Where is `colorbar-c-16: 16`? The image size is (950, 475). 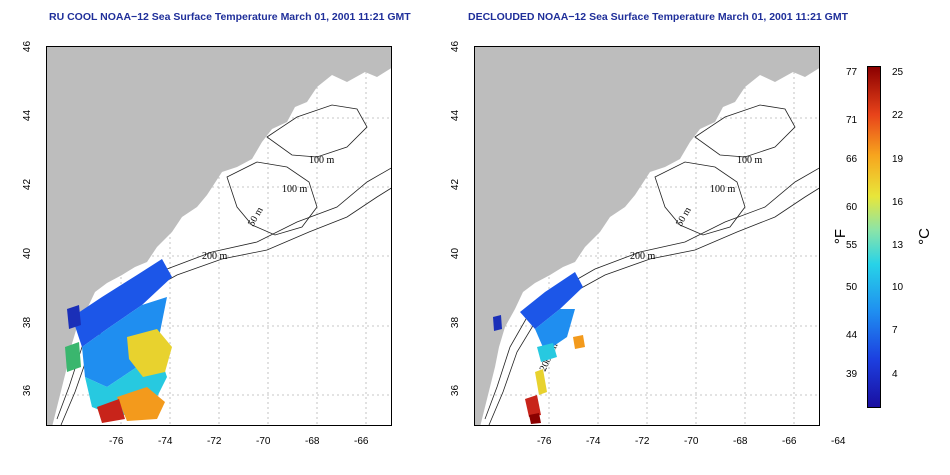 colorbar-c-16: 16 is located at coordinates (898, 202).